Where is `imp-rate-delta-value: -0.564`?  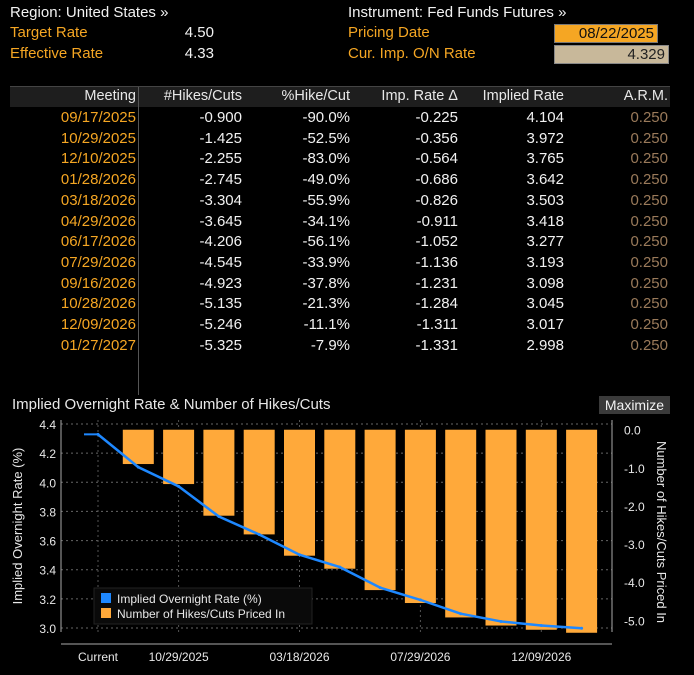
imp-rate-delta-value: -0.564 is located at coordinates (436, 159).